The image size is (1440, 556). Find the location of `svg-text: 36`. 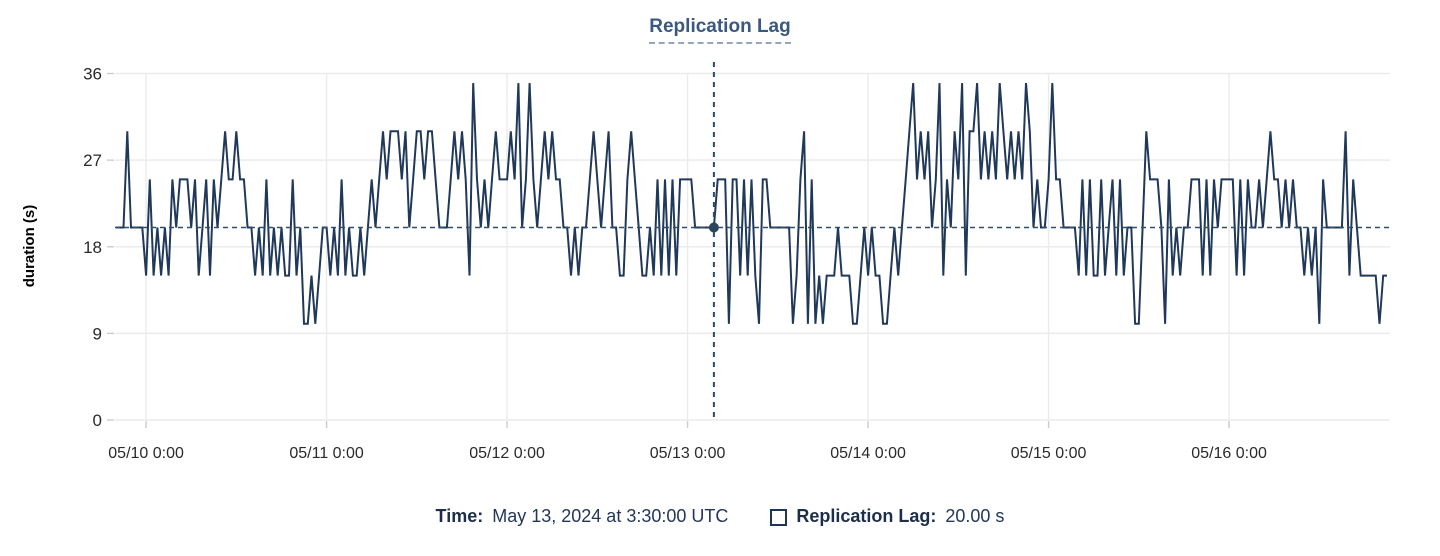

svg-text: 36 is located at coordinates (92, 74).